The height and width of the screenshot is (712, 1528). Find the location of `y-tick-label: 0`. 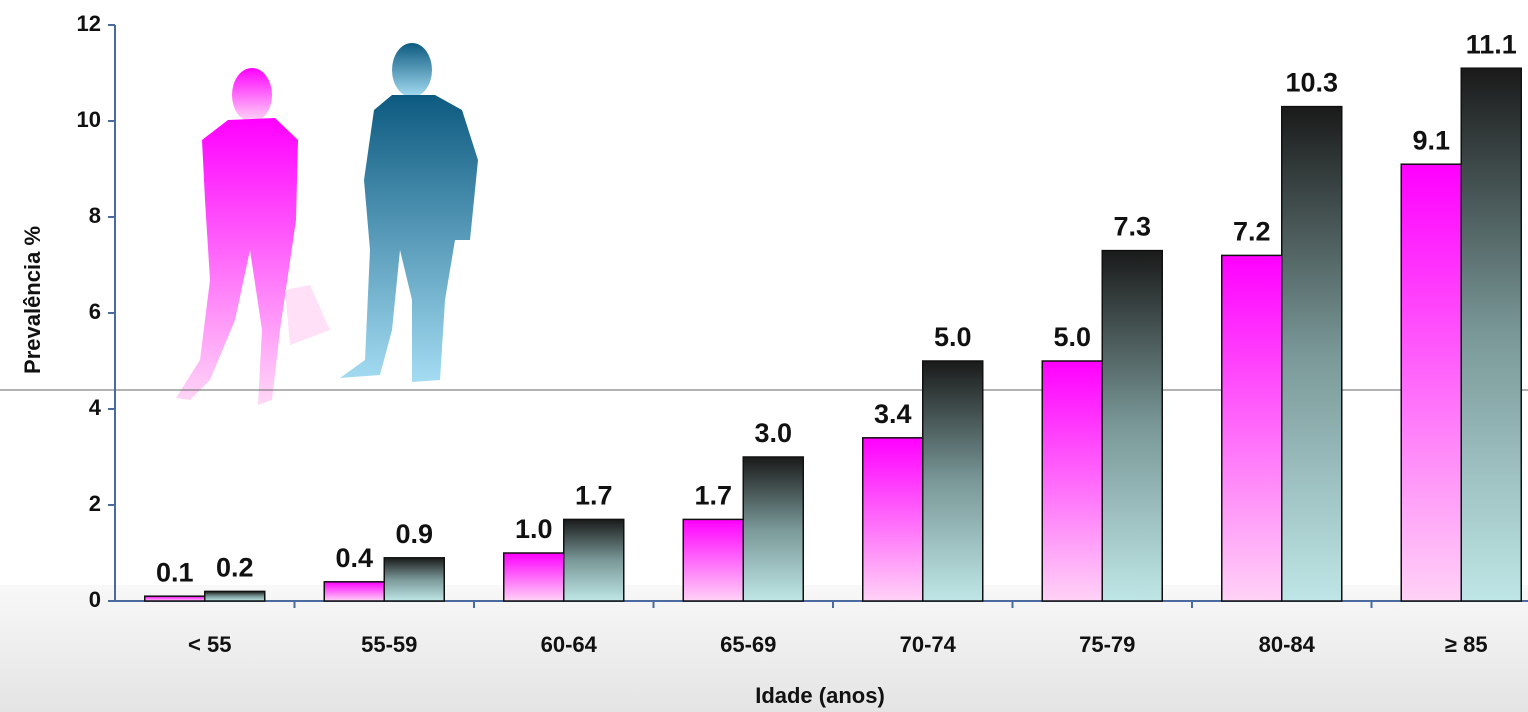

y-tick-label: 0 is located at coordinates (95, 599).